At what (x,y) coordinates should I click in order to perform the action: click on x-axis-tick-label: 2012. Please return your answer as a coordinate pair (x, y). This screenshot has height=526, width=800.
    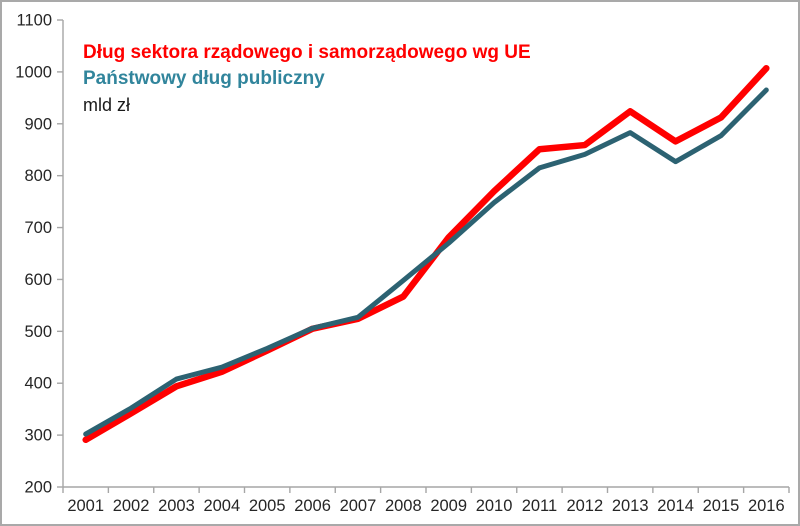
    Looking at the image, I should click on (584, 506).